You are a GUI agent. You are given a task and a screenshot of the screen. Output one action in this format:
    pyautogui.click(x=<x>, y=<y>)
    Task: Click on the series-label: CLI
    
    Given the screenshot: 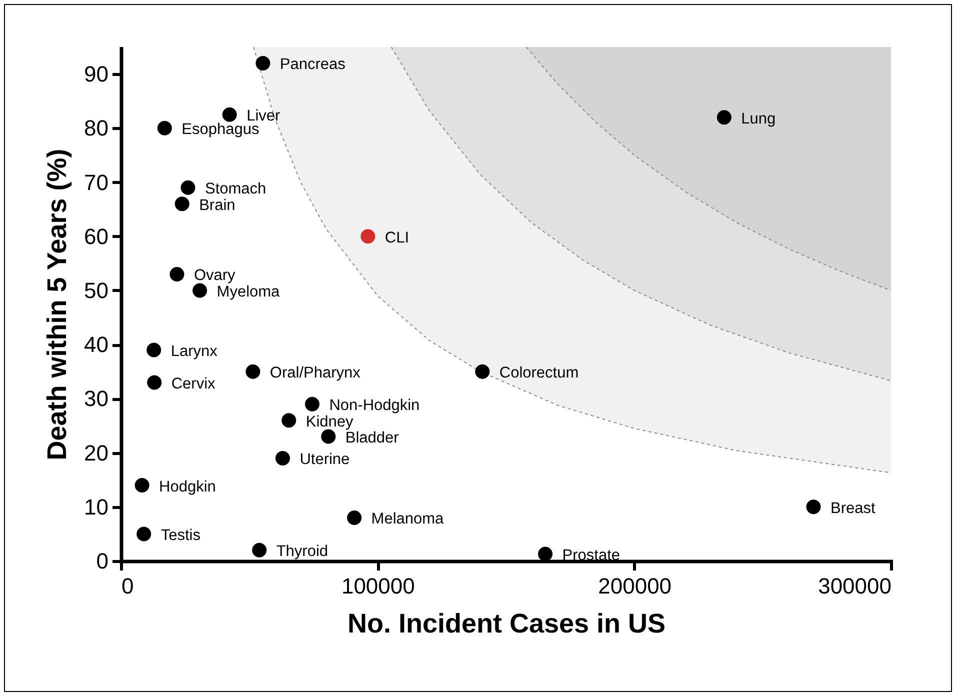 What is the action you would take?
    pyautogui.click(x=397, y=237)
    